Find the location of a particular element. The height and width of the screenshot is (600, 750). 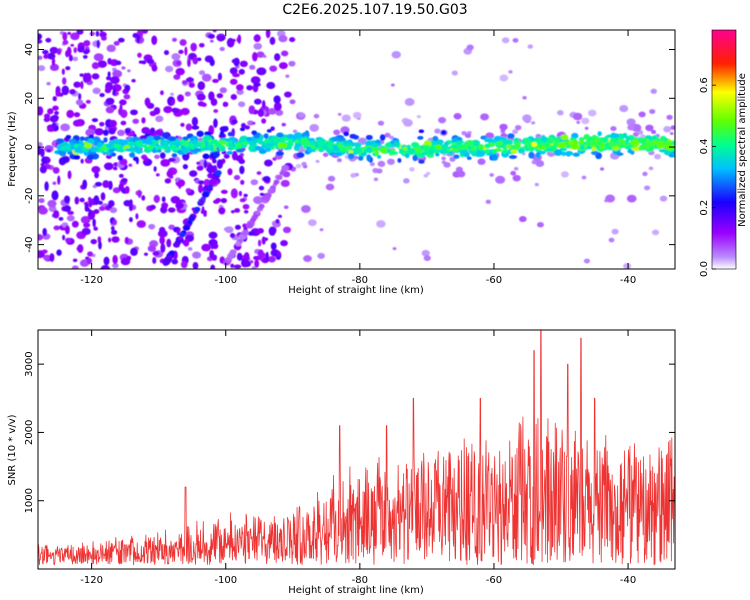

x-tick-label: -60 is located at coordinates (494, 580).